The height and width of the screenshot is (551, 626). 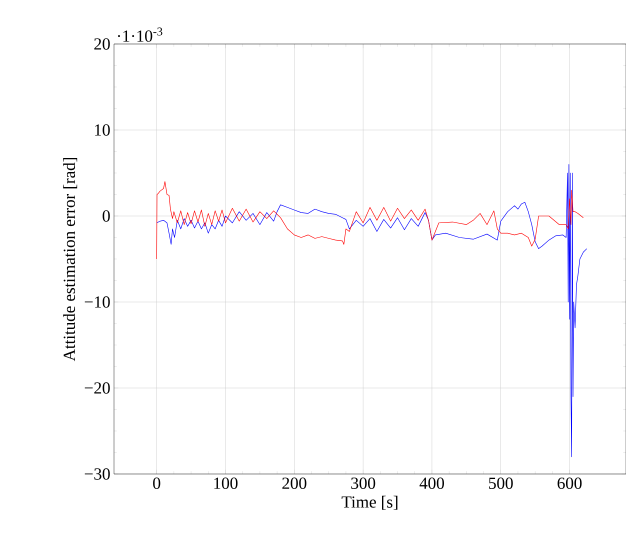 What do you see at coordinates (102, 130) in the screenshot?
I see `y-tick-label: 10` at bounding box center [102, 130].